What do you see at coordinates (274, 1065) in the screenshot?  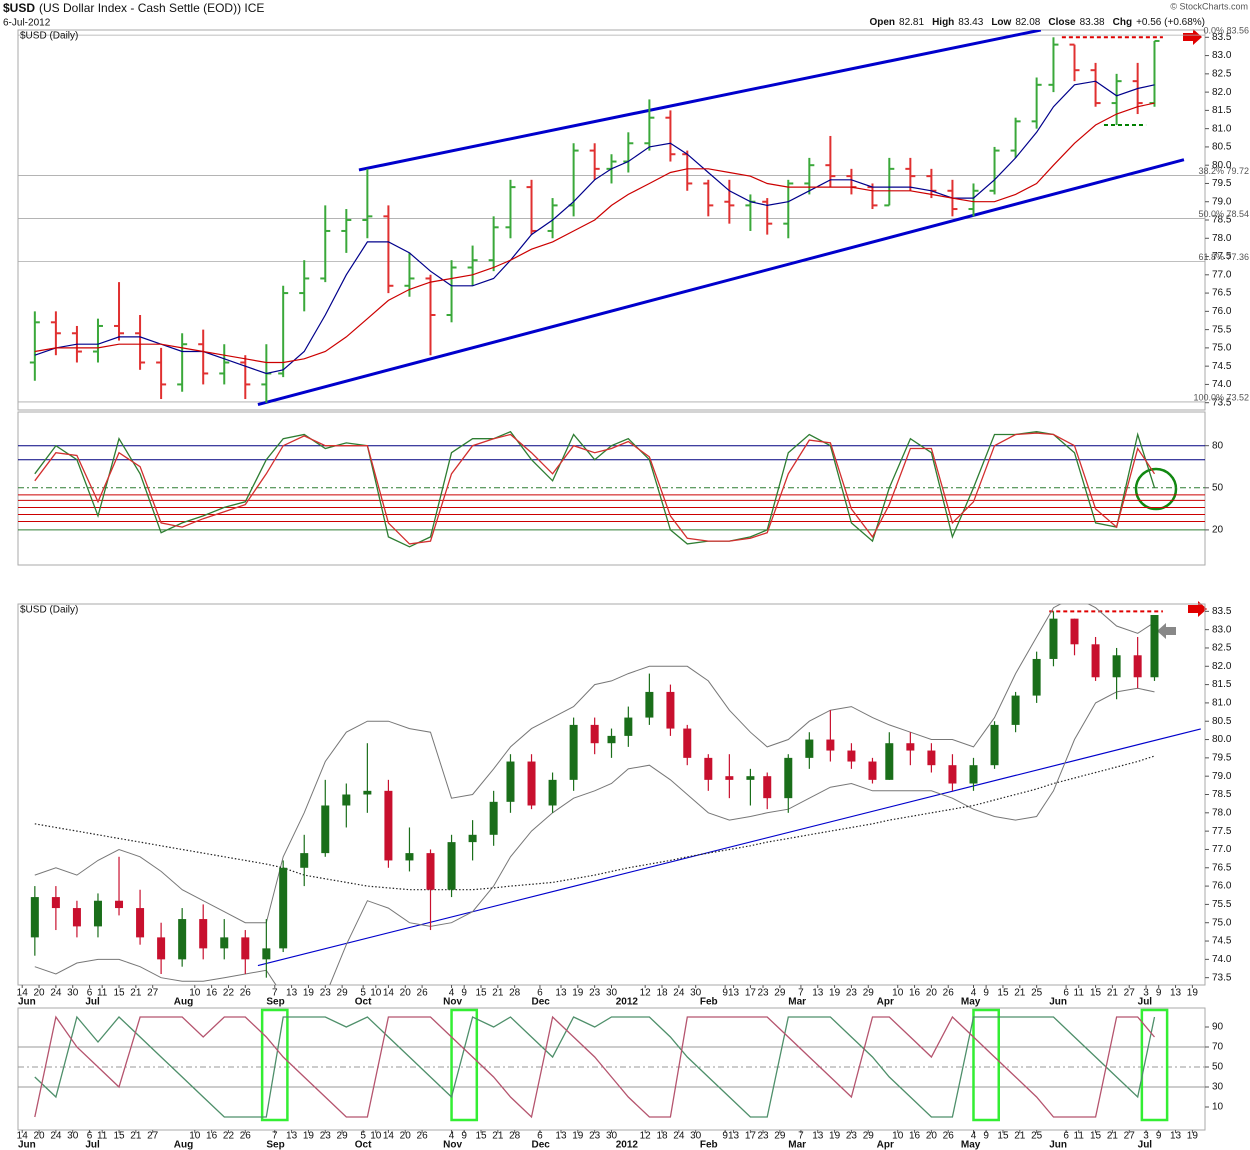 I see `highlight-box` at bounding box center [274, 1065].